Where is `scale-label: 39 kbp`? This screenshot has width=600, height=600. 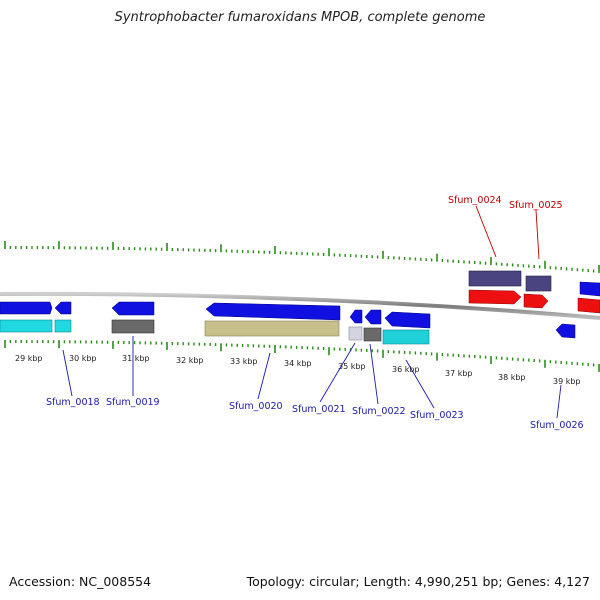
scale-label: 39 kbp is located at coordinates (567, 381).